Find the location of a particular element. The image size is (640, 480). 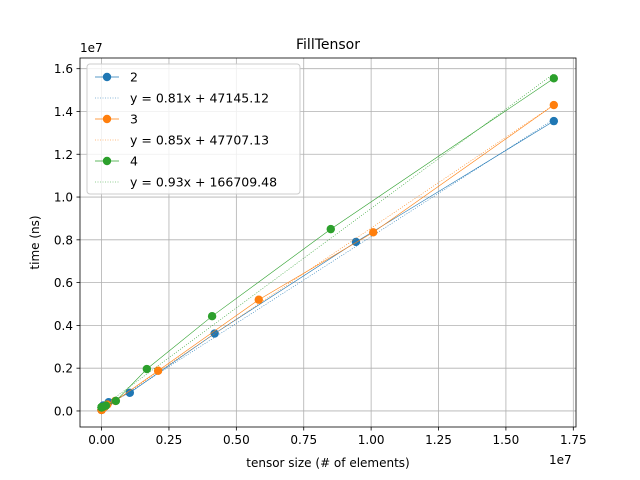

x-tick-label: 0.75 is located at coordinates (303, 440).